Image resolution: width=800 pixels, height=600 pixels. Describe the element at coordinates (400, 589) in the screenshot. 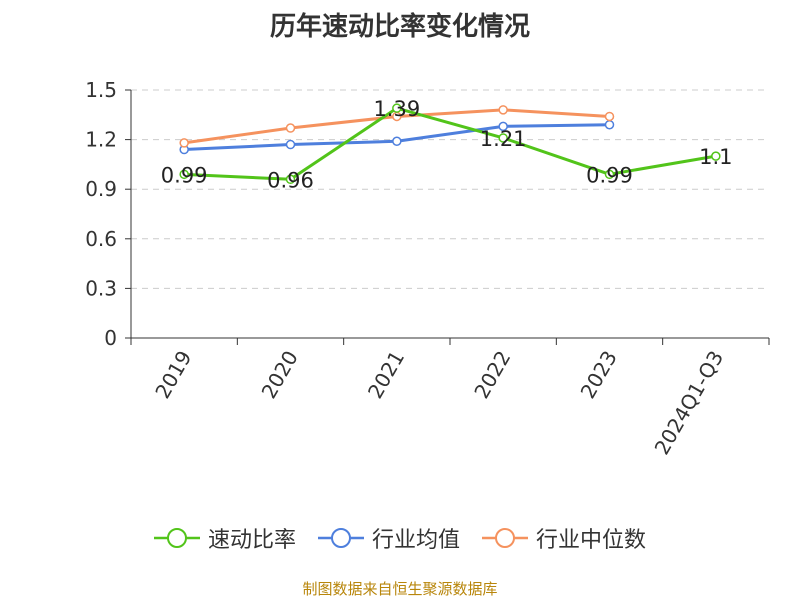

I see `source-note: 制图数据来自恒生聚源数据库` at that location.